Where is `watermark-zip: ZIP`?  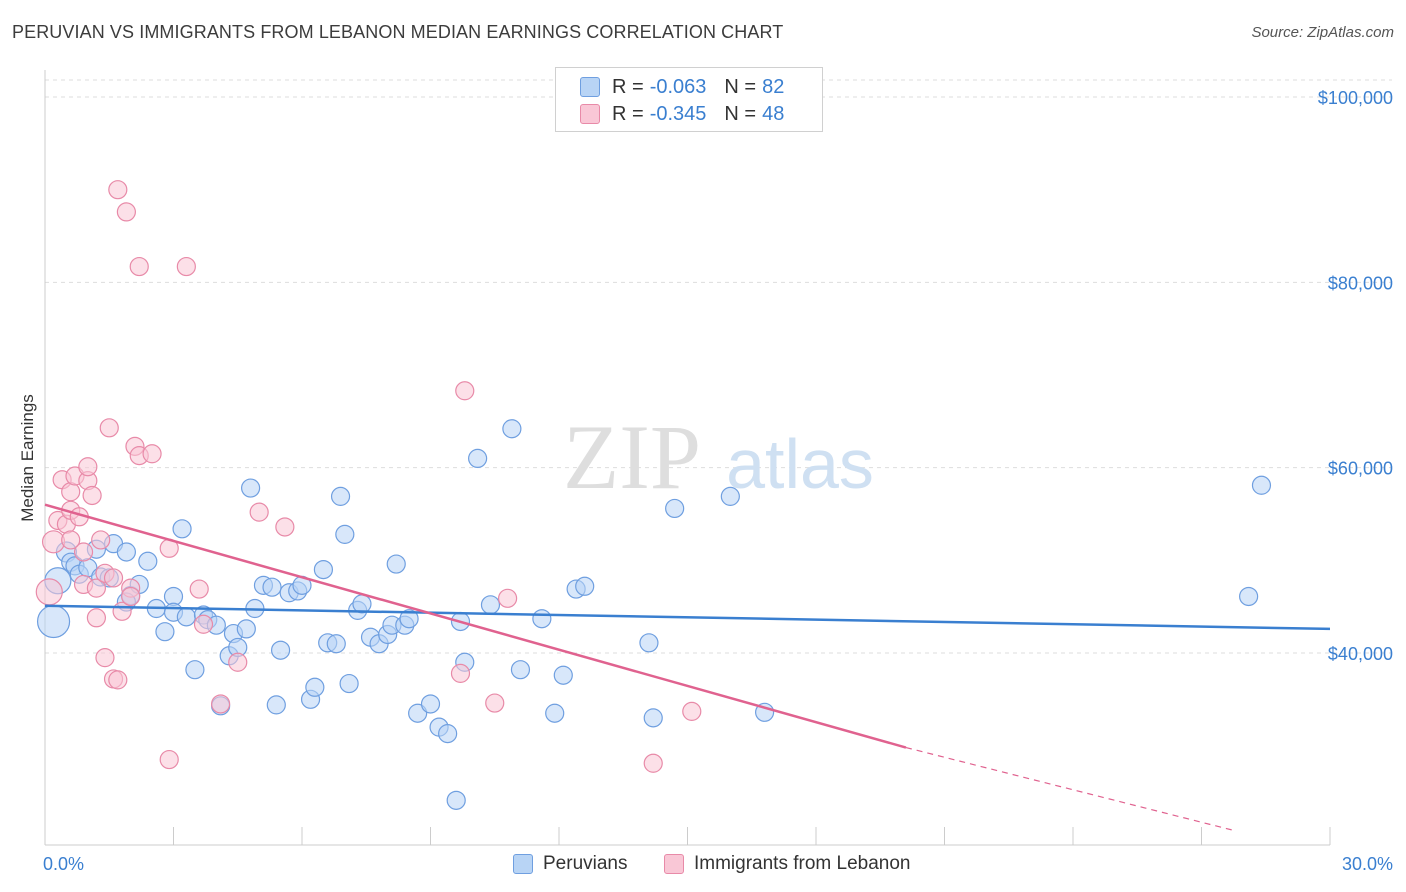
watermark-zip: ZIP is located at coordinates (632, 457).